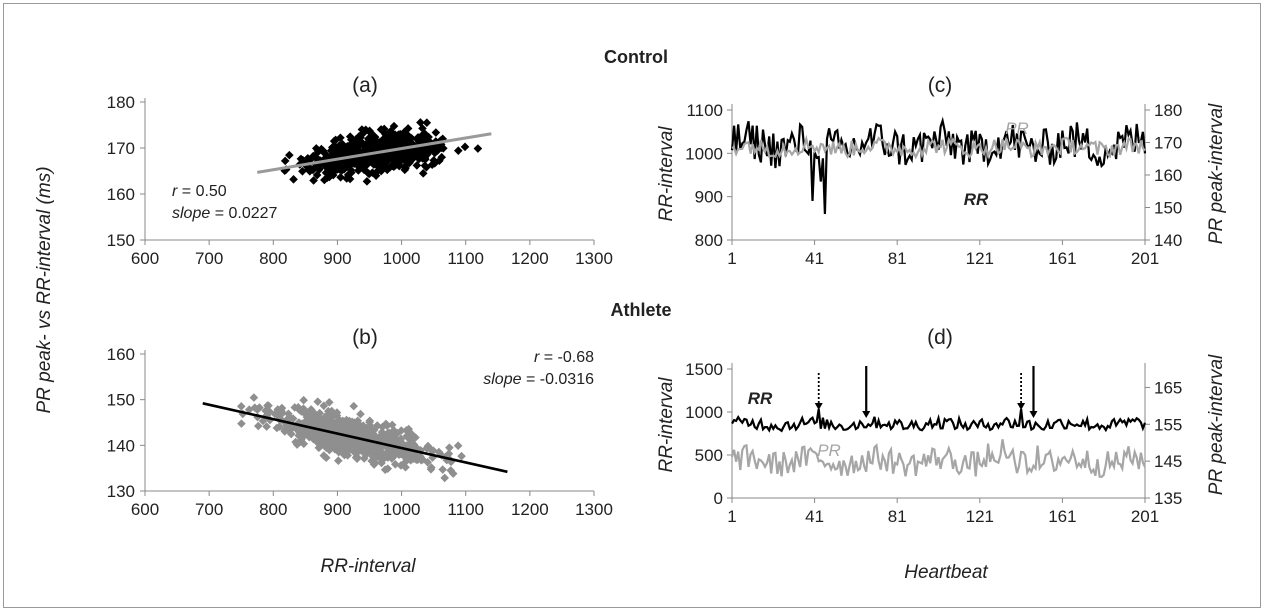 The width and height of the screenshot is (1266, 613). I want to click on x-axis-title-b: RR-interval, so click(368, 566).